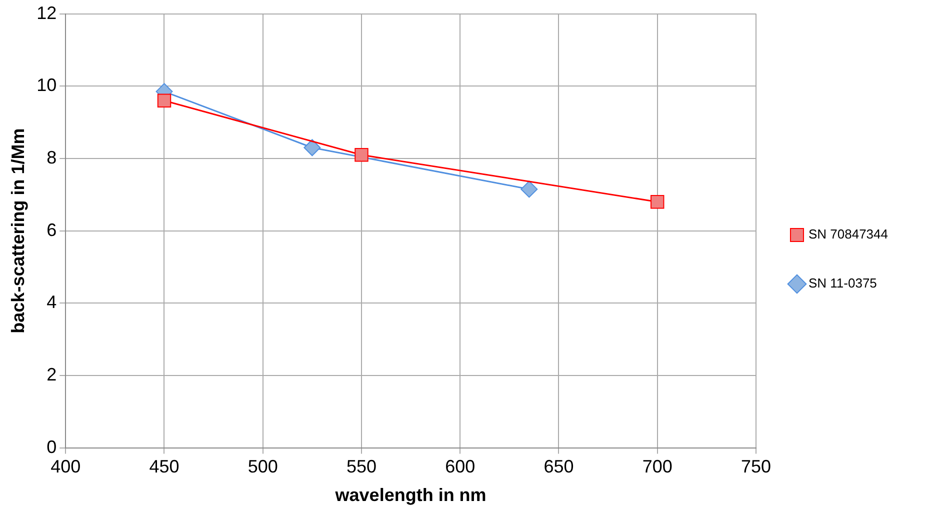  I want to click on y-tick-label: 0, so click(51, 446).